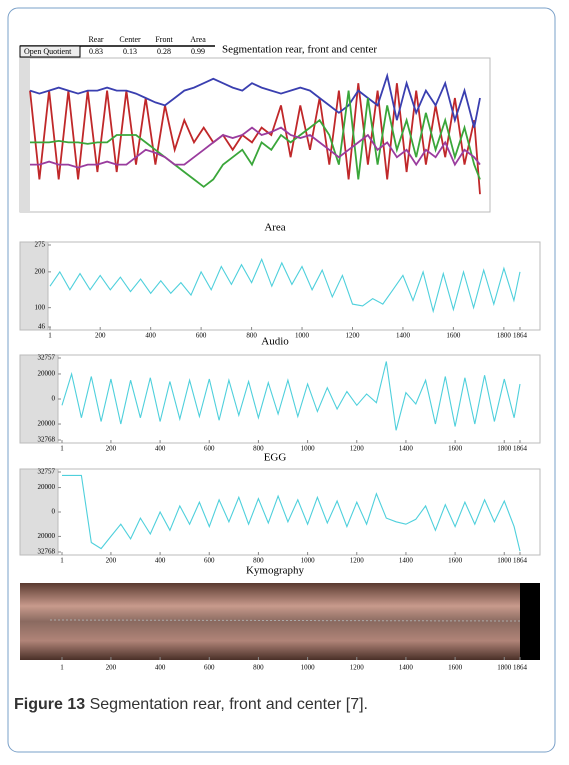 The height and width of the screenshot is (765, 569). What do you see at coordinates (40, 245) in the screenshot?
I see `y-tick-label: 275` at bounding box center [40, 245].